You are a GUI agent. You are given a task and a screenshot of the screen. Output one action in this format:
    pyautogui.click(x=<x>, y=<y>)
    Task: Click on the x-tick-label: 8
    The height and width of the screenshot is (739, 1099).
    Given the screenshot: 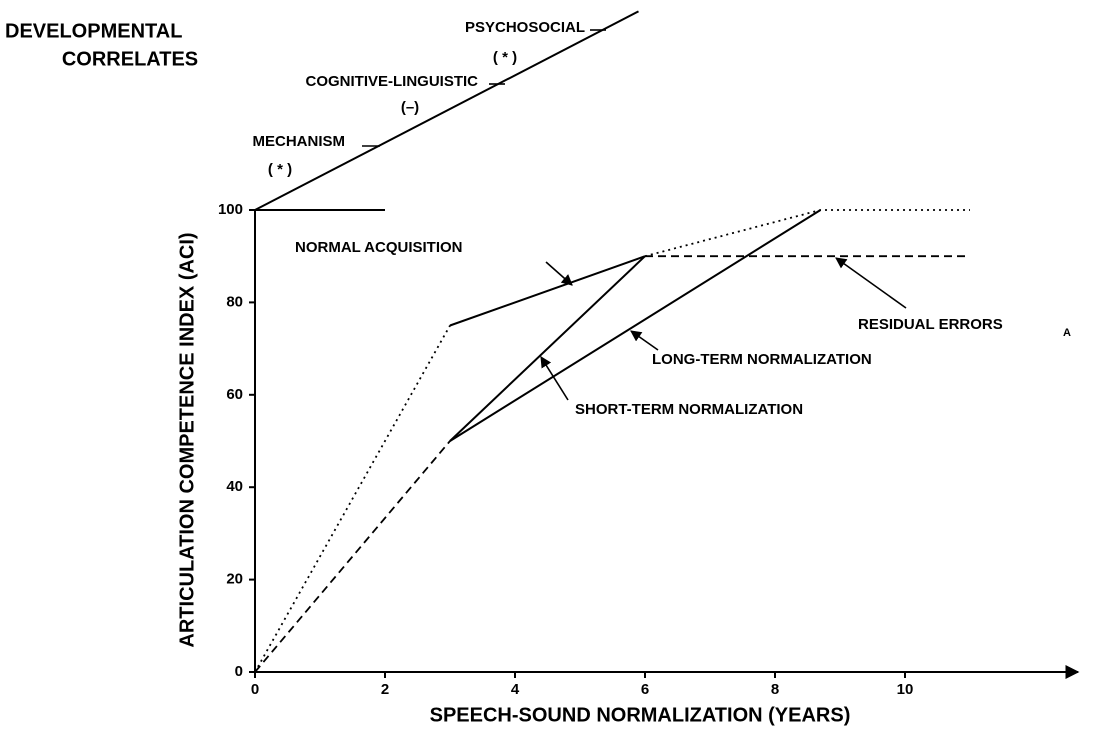 What is the action you would take?
    pyautogui.click(x=775, y=689)
    